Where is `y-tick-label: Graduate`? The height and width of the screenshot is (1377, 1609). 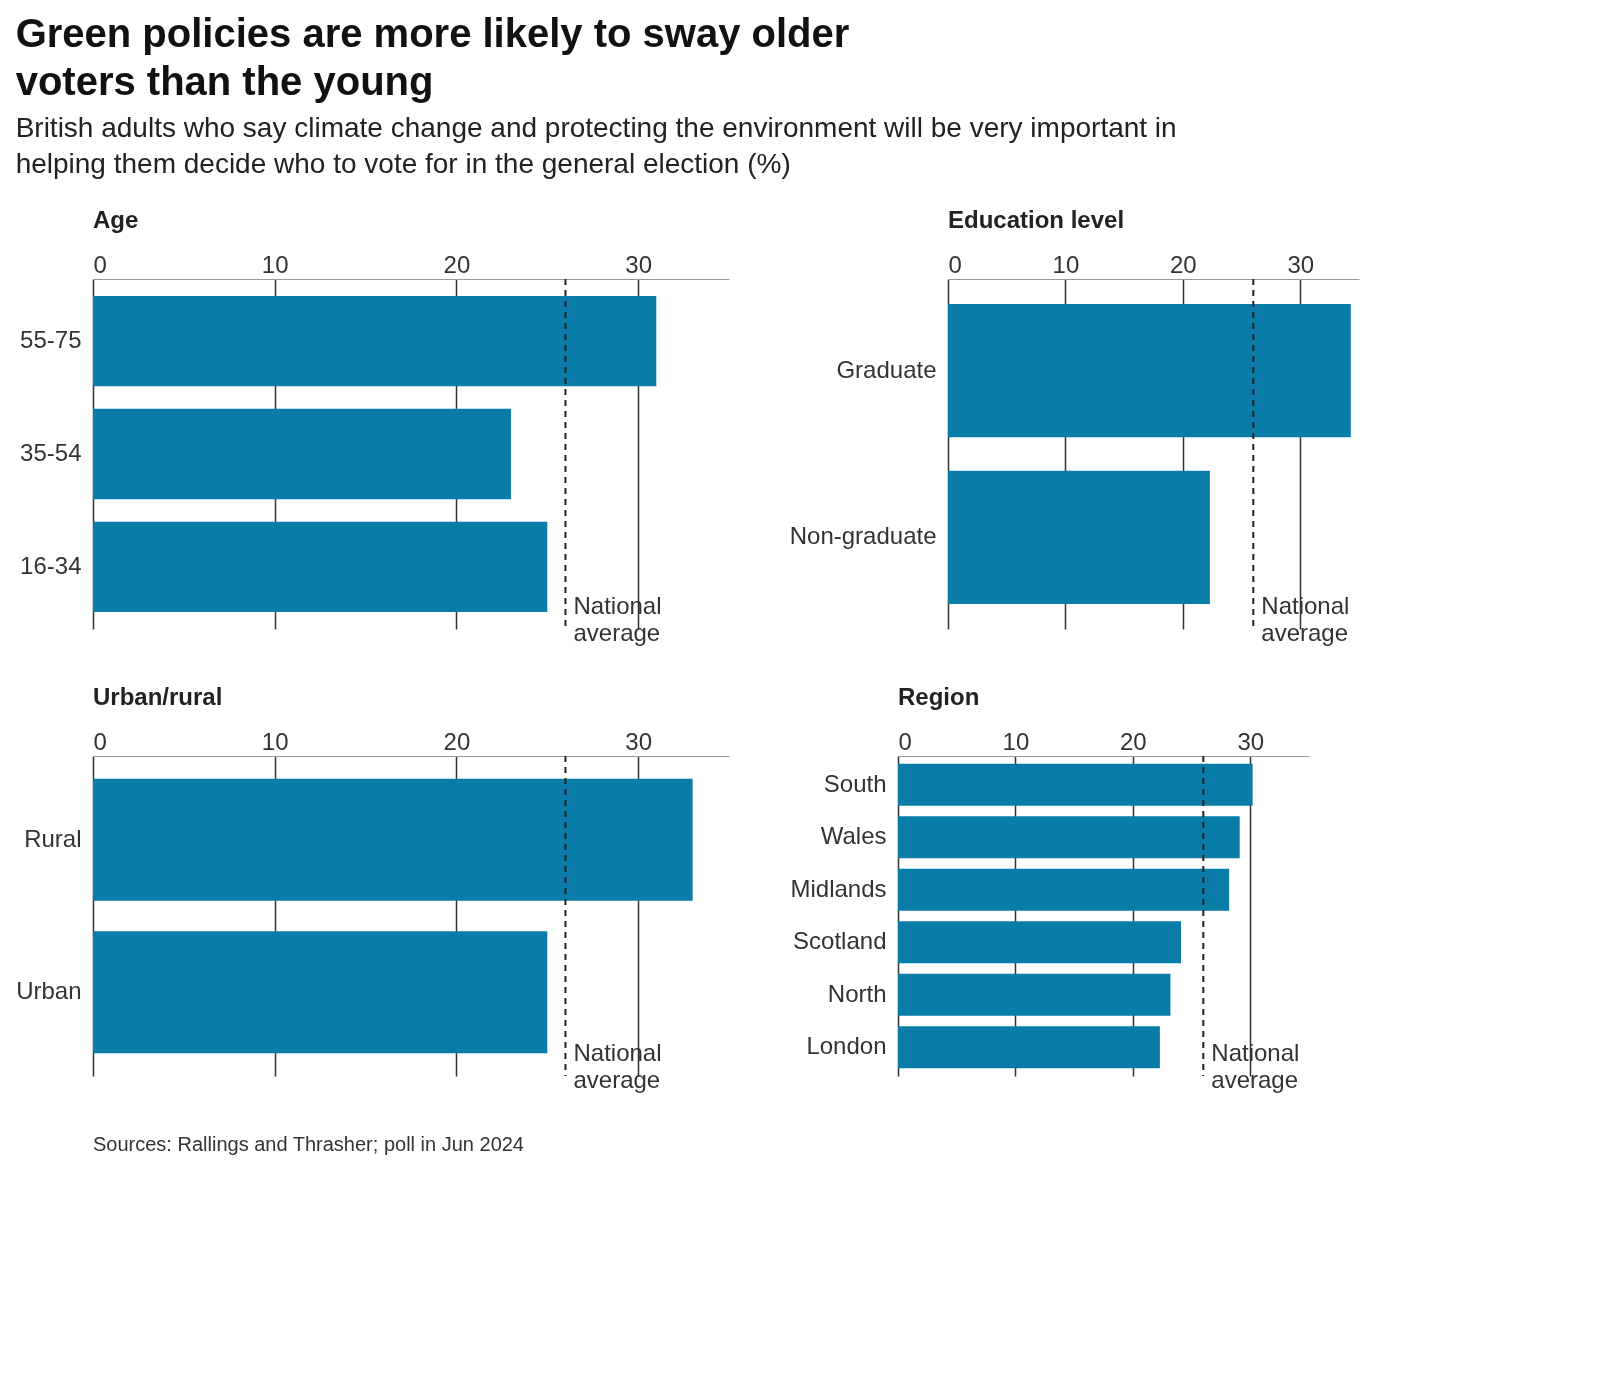 y-tick-label: Graduate is located at coordinates (886, 369).